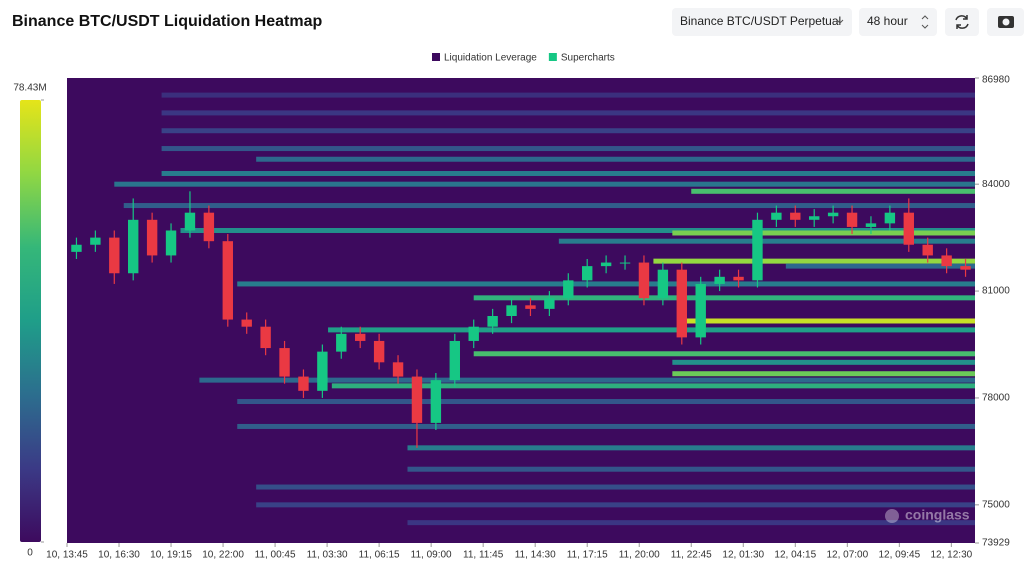  What do you see at coordinates (379, 555) in the screenshot?
I see `x-tick-label: 11, 06:15` at bounding box center [379, 555].